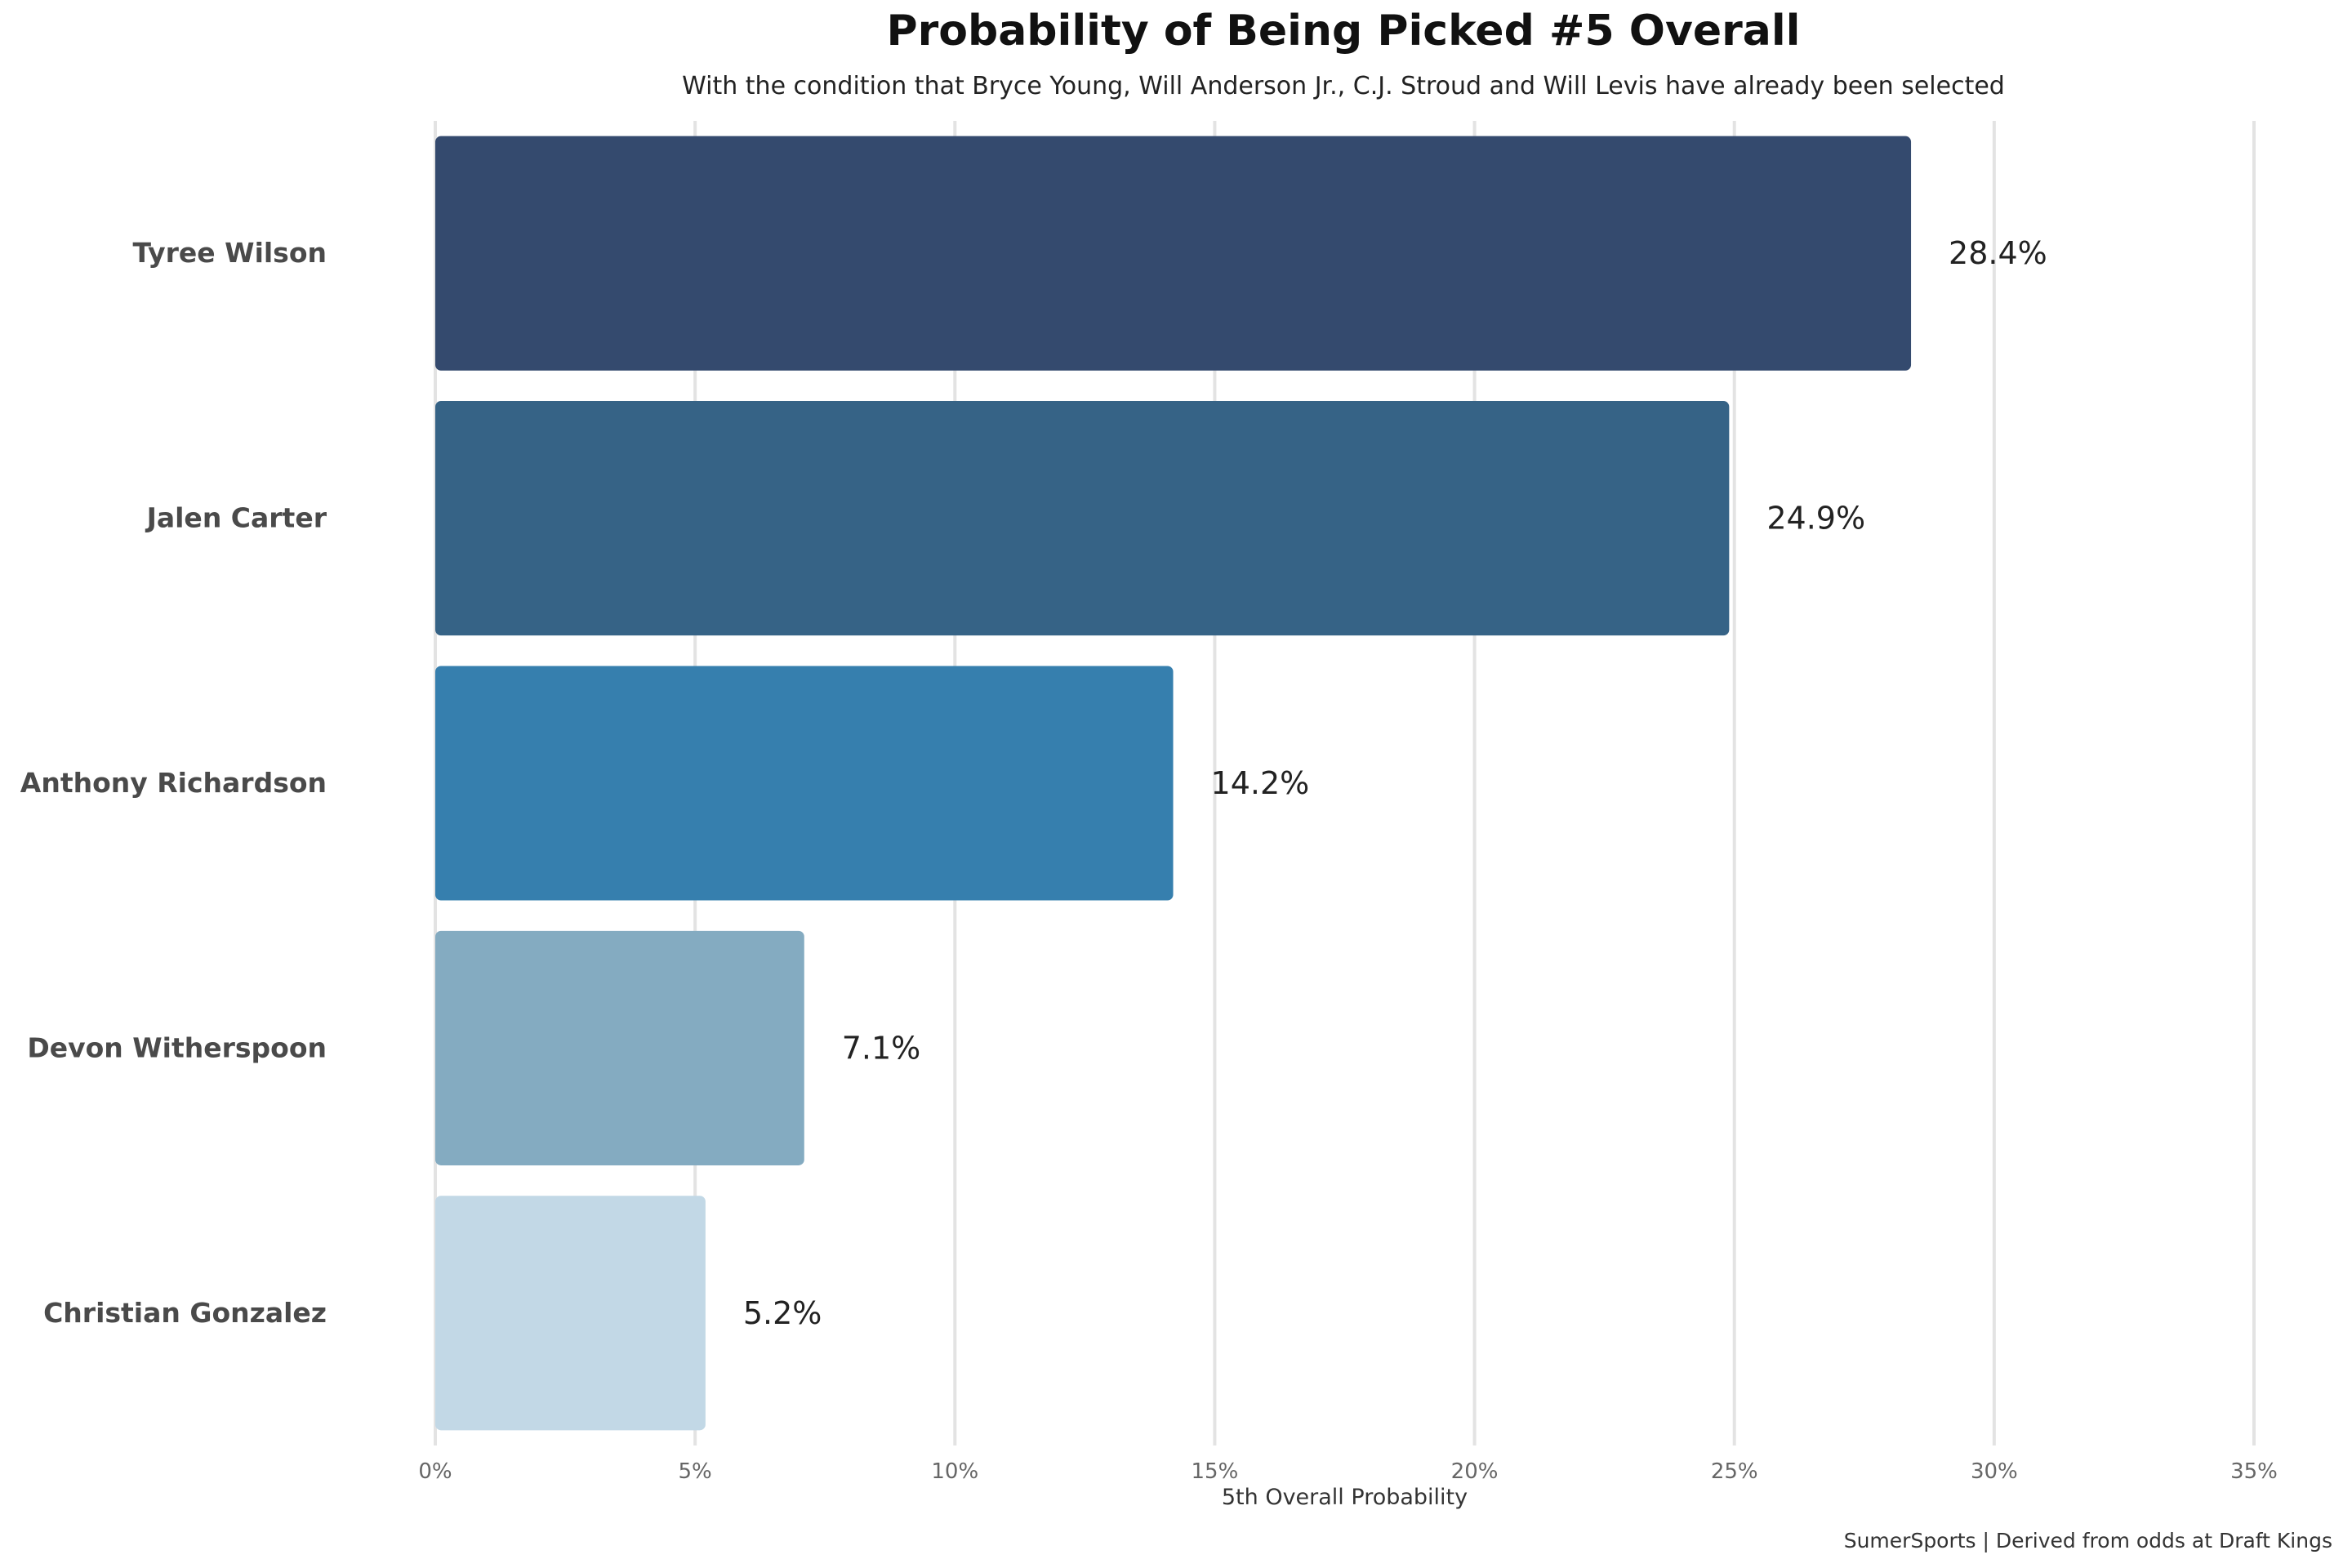 This screenshot has width=2352, height=1568. Describe the element at coordinates (1260, 783) in the screenshot. I see `value-label: 14.2%` at that location.